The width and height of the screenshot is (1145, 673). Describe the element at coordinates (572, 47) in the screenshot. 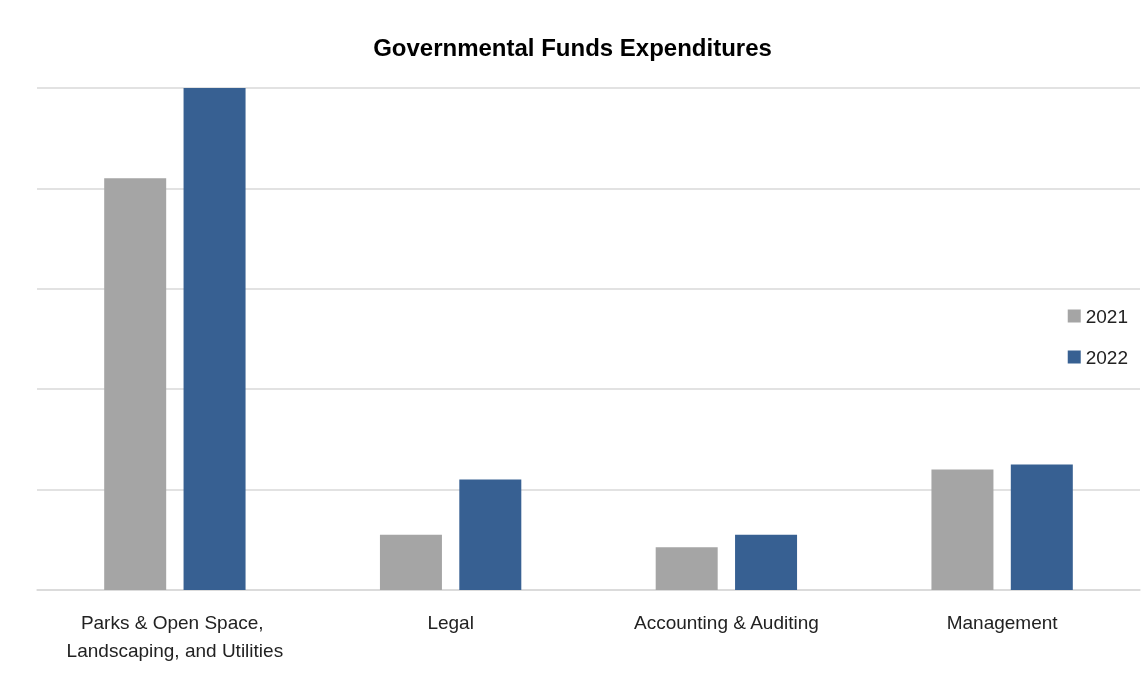

I see `chart-title: Governmental Funds Expenditures` at that location.